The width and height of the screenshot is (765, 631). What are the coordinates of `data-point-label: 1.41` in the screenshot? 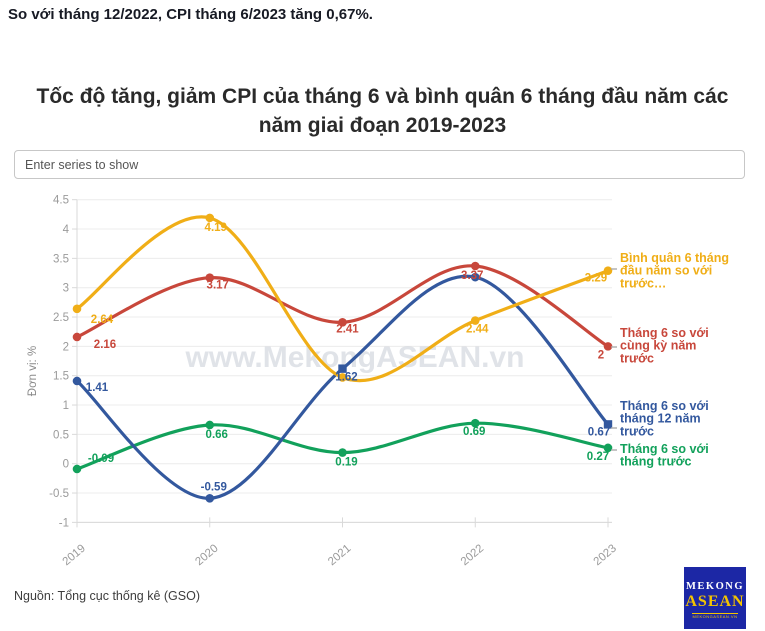 It's located at (97, 388).